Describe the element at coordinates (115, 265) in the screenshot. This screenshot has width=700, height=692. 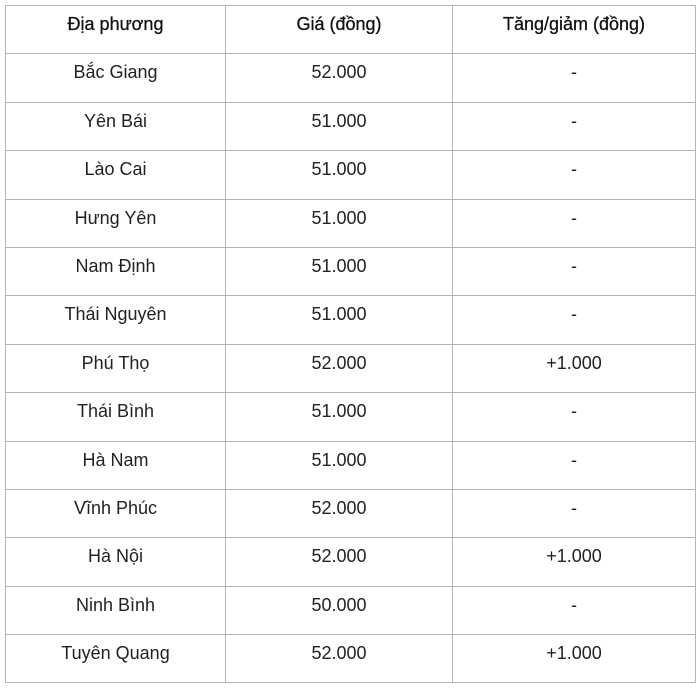
I see `region-cell-text: Nam Định` at that location.